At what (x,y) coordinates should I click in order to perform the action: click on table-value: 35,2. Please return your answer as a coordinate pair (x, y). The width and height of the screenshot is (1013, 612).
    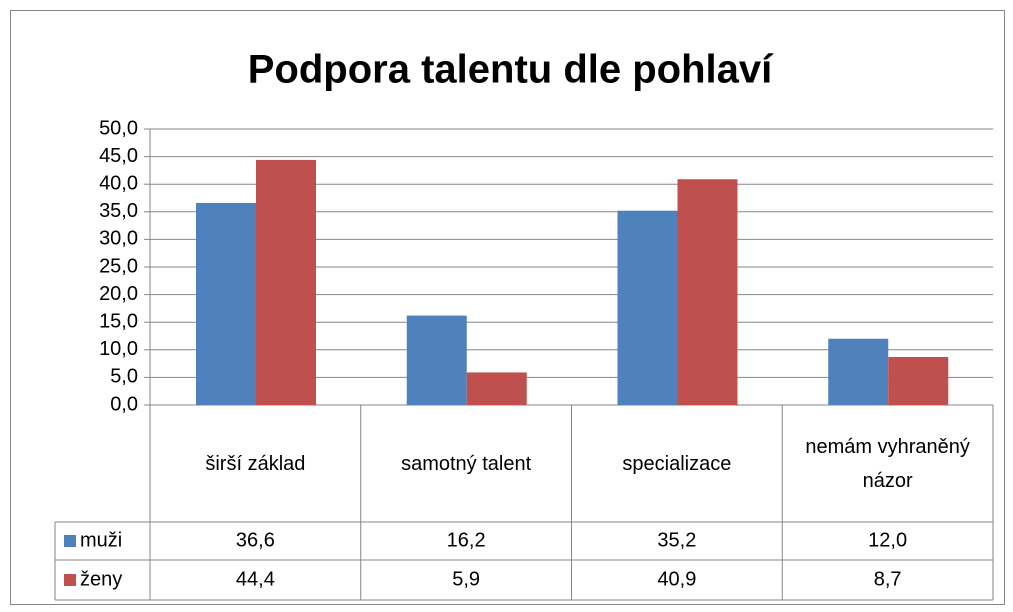
    Looking at the image, I should click on (676, 540).